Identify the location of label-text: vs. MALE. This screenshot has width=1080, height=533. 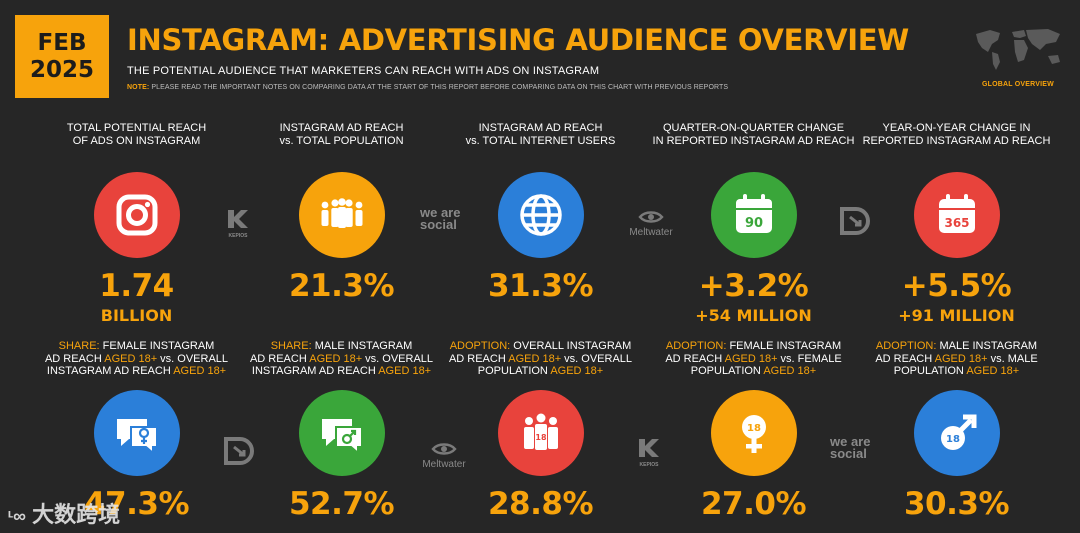
(1012, 358).